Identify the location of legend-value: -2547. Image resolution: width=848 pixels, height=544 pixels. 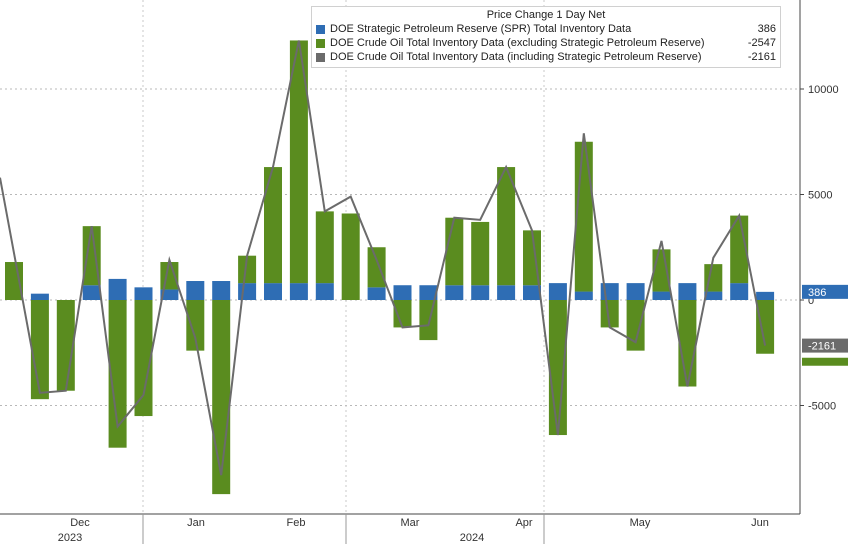
(761, 43).